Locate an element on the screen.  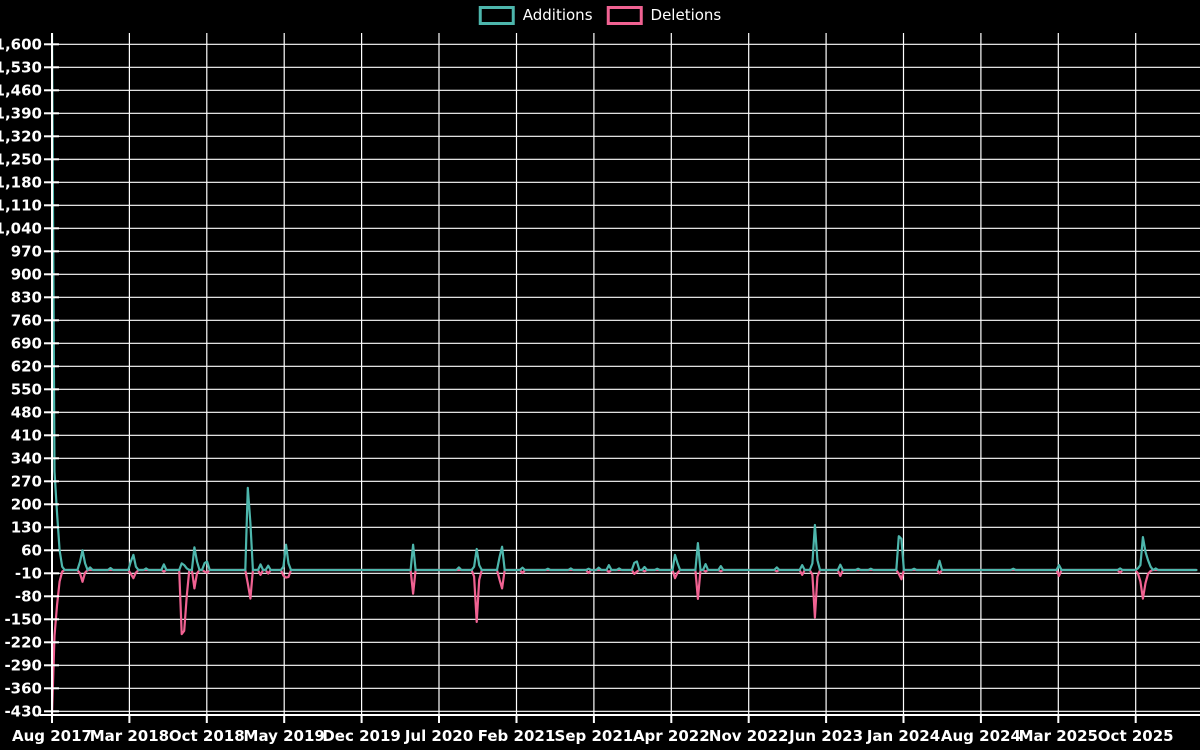
chart-legend: Additions Deletions is located at coordinates (600, 15).